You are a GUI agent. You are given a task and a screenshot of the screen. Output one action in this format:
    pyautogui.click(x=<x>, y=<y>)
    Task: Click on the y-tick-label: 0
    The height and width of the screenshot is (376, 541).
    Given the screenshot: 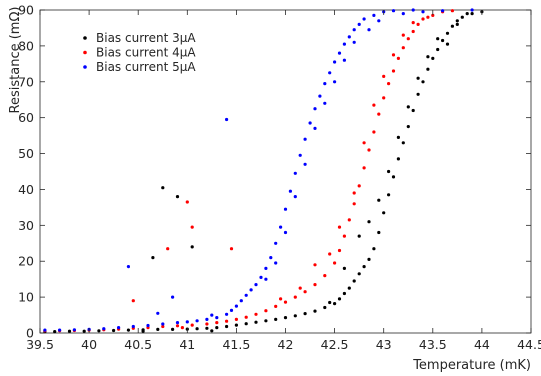 What is the action you would take?
    pyautogui.click(x=30, y=333)
    